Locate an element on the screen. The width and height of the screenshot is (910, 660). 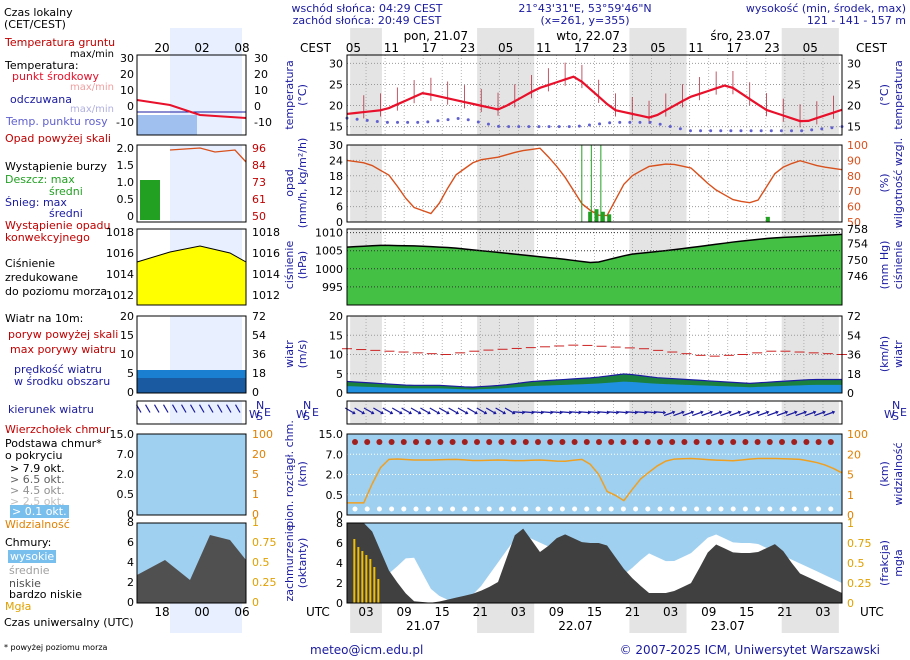
legend-cover-area is located at coordinates (191, 569).